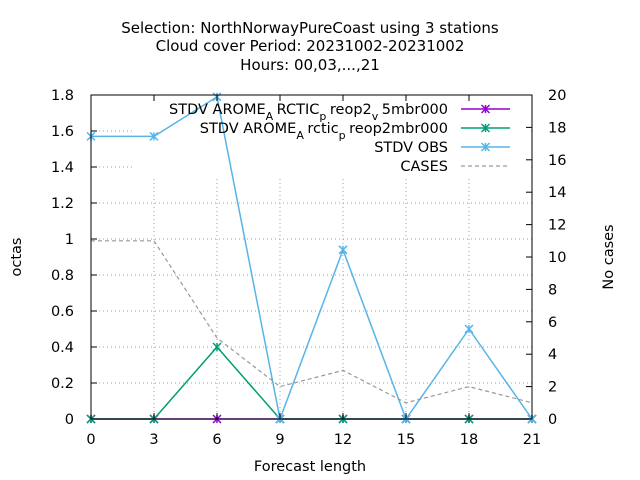  I want to click on legend-label: STDV OBS, so click(411, 148).